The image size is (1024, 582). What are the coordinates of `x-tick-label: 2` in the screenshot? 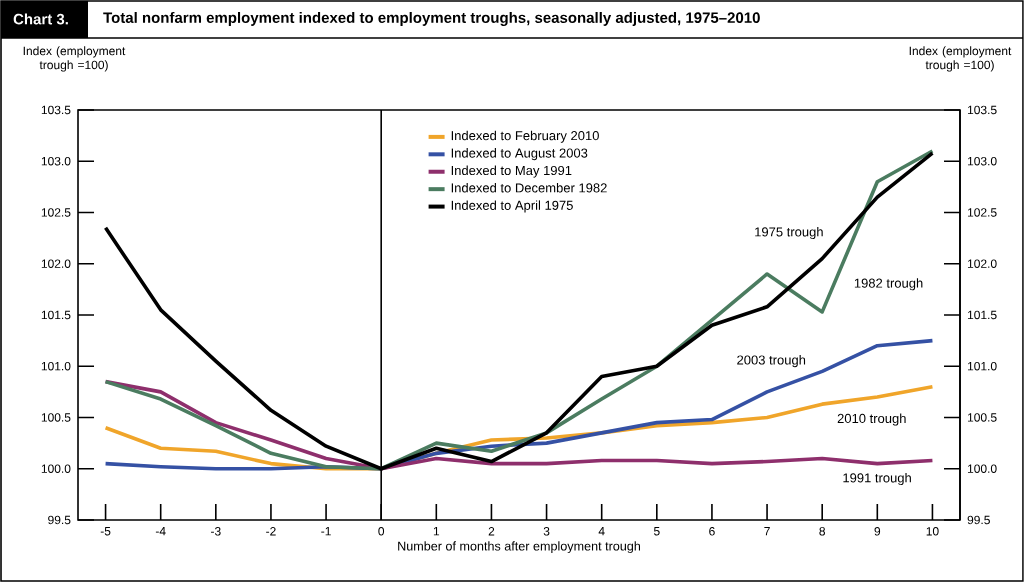 It's located at (491, 531).